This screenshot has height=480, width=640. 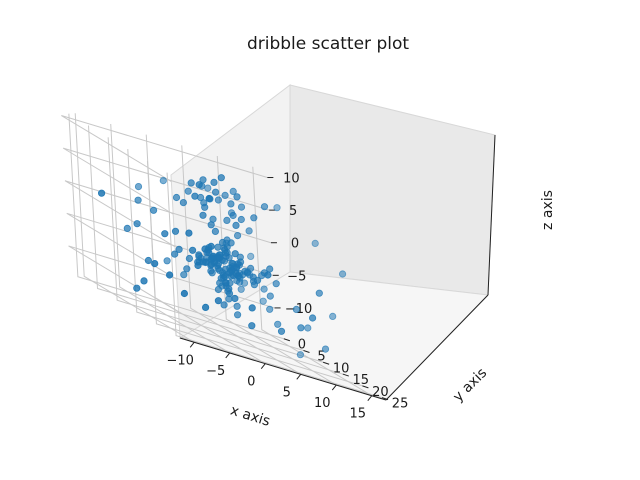 What do you see at coordinates (250, 416) in the screenshot?
I see `x-axis-label: x axis` at bounding box center [250, 416].